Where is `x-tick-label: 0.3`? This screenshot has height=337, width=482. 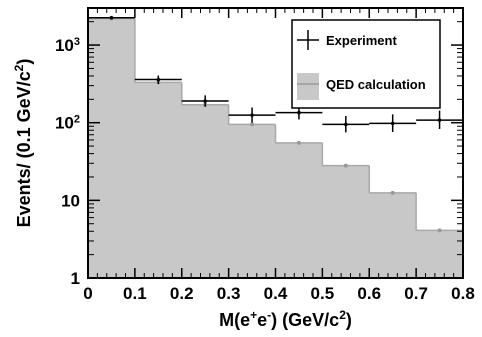
x-tick-label: 0.3 is located at coordinates (229, 293).